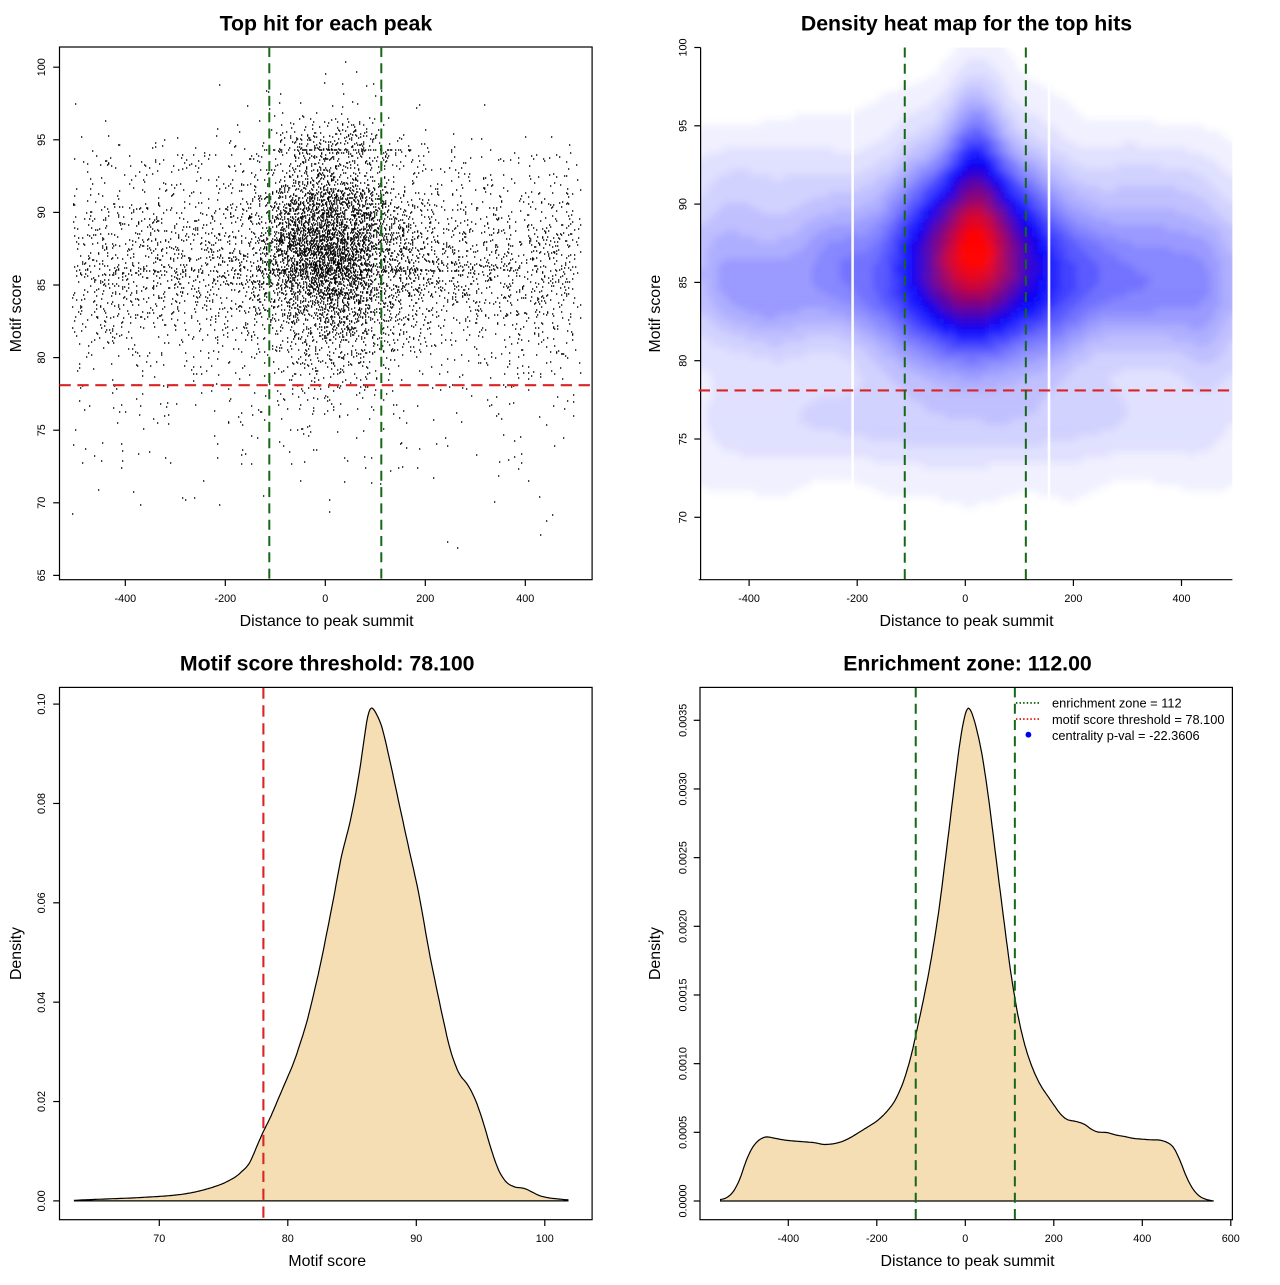  What do you see at coordinates (966, 24) in the screenshot?
I see `svg-text:Density heat map for the top h: Density heat map for the top hits` at bounding box center [966, 24].